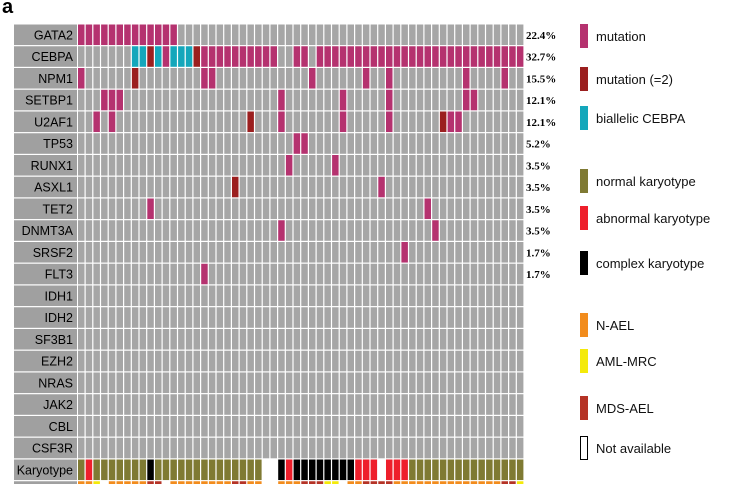 The image size is (746, 484). What do you see at coordinates (45, 187) in the screenshot?
I see `row-label-bg` at bounding box center [45, 187].